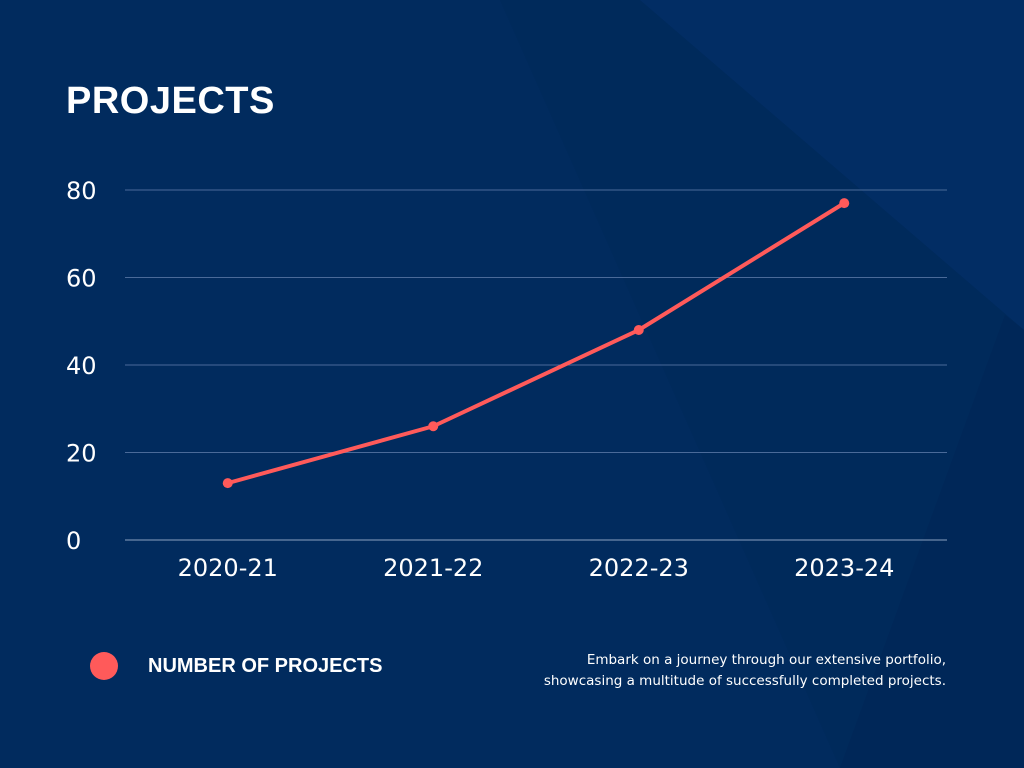  Describe the element at coordinates (433, 568) in the screenshot. I see `x-tick-label: 2021-22` at that location.